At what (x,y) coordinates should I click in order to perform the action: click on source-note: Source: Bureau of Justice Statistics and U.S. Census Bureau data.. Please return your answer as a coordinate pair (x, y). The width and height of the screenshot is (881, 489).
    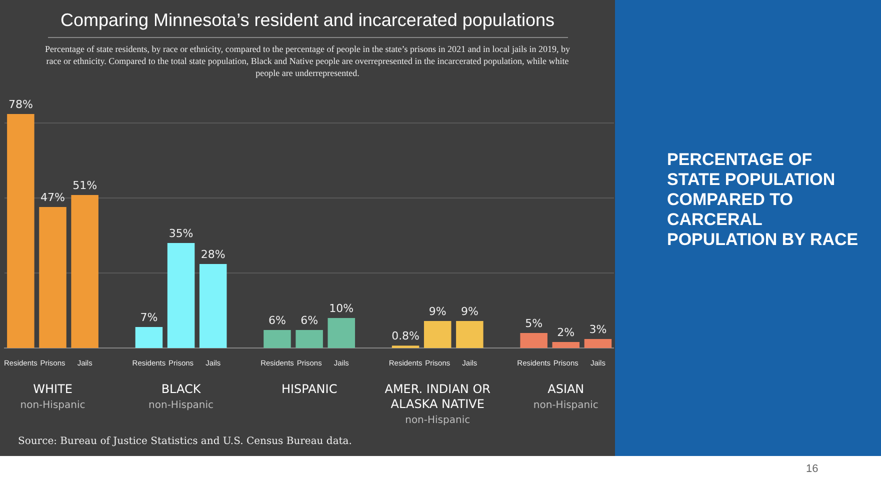
    Looking at the image, I should click on (185, 441).